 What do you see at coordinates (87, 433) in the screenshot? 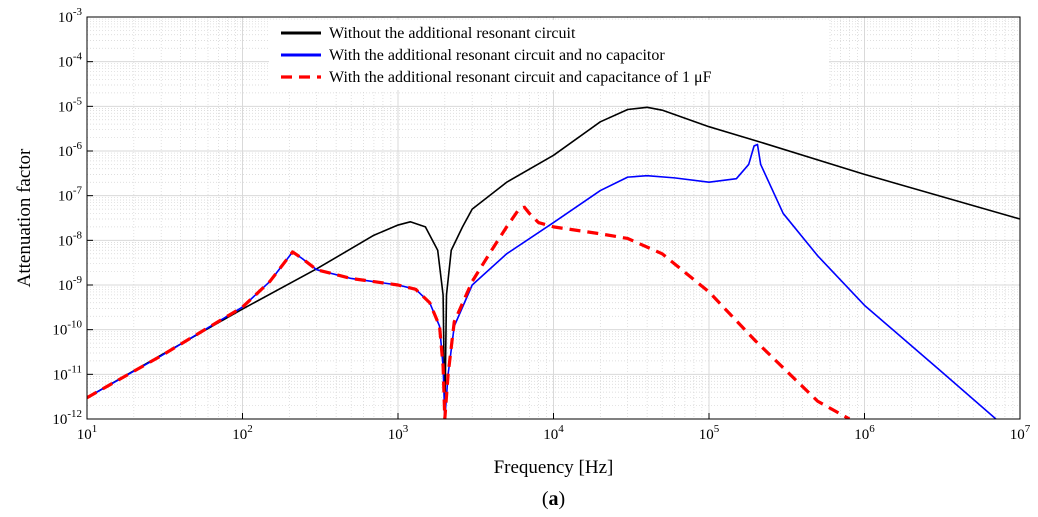
I see `x-tick-label: 10¹` at bounding box center [87, 433].